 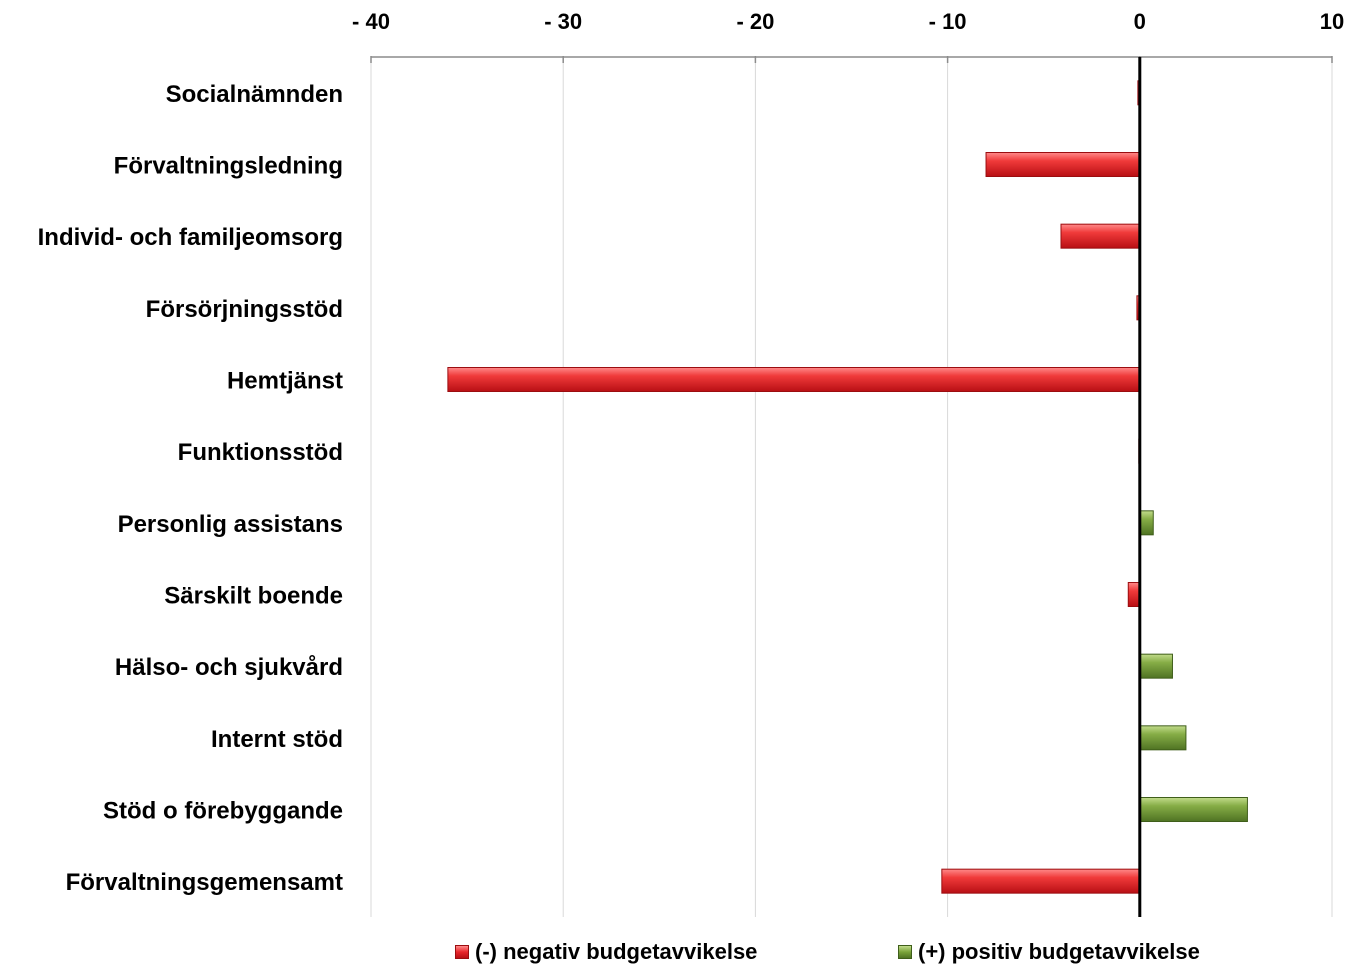 I want to click on x-tick-label: - 10, so click(x=948, y=21).